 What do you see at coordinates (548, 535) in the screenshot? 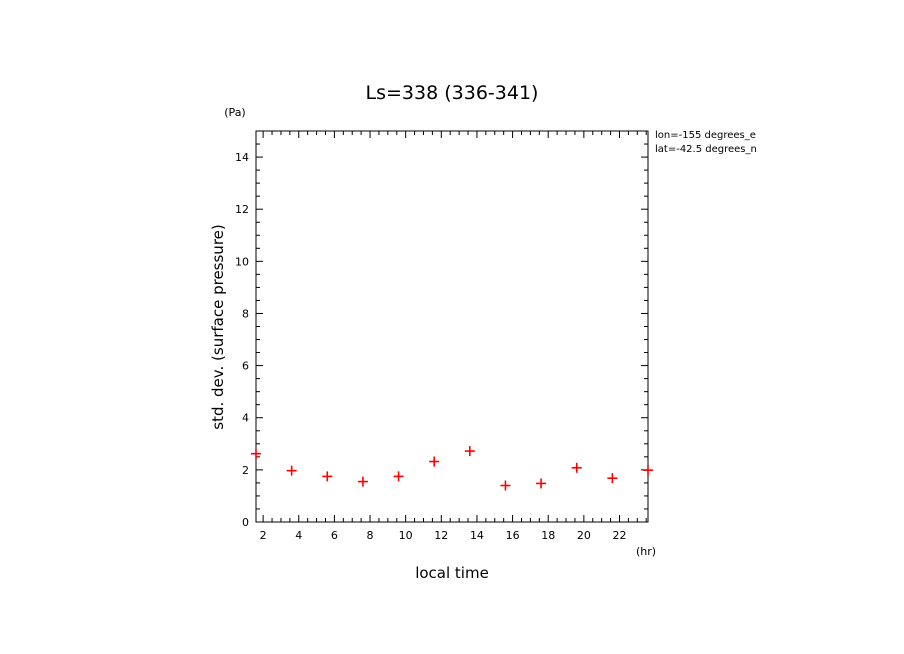
I see `x-tick-label: 18` at bounding box center [548, 535].